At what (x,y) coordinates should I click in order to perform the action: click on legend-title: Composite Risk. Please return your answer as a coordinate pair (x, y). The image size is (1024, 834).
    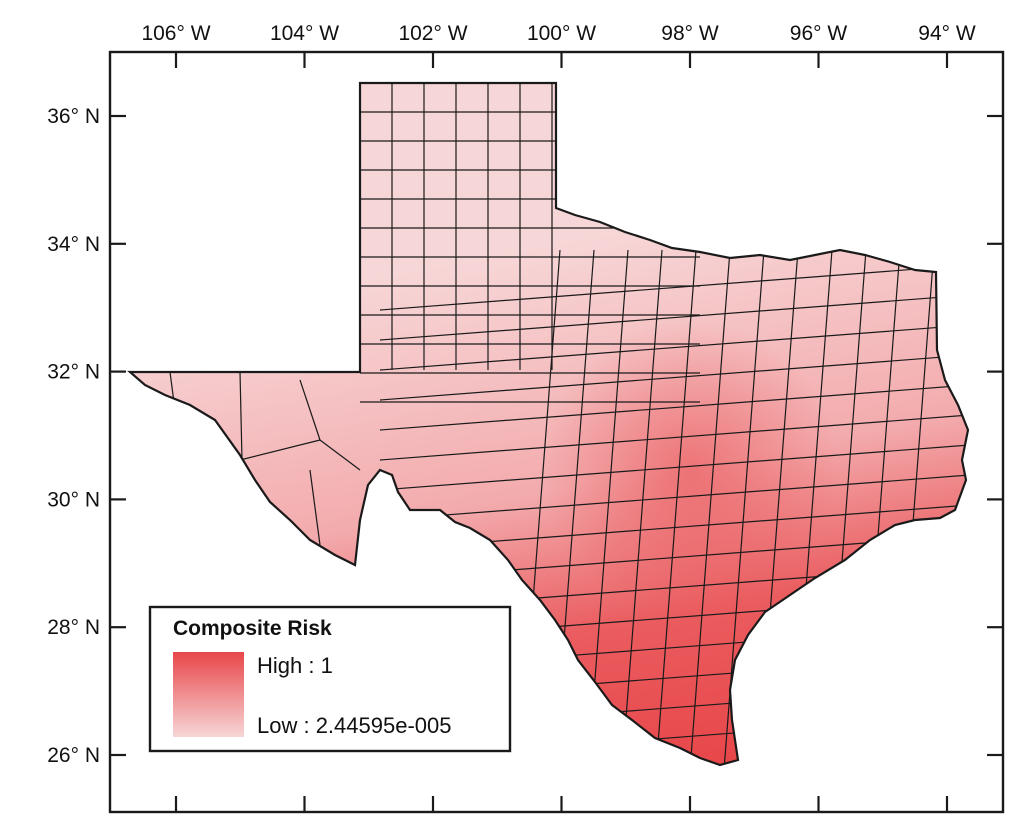
    Looking at the image, I should click on (252, 628).